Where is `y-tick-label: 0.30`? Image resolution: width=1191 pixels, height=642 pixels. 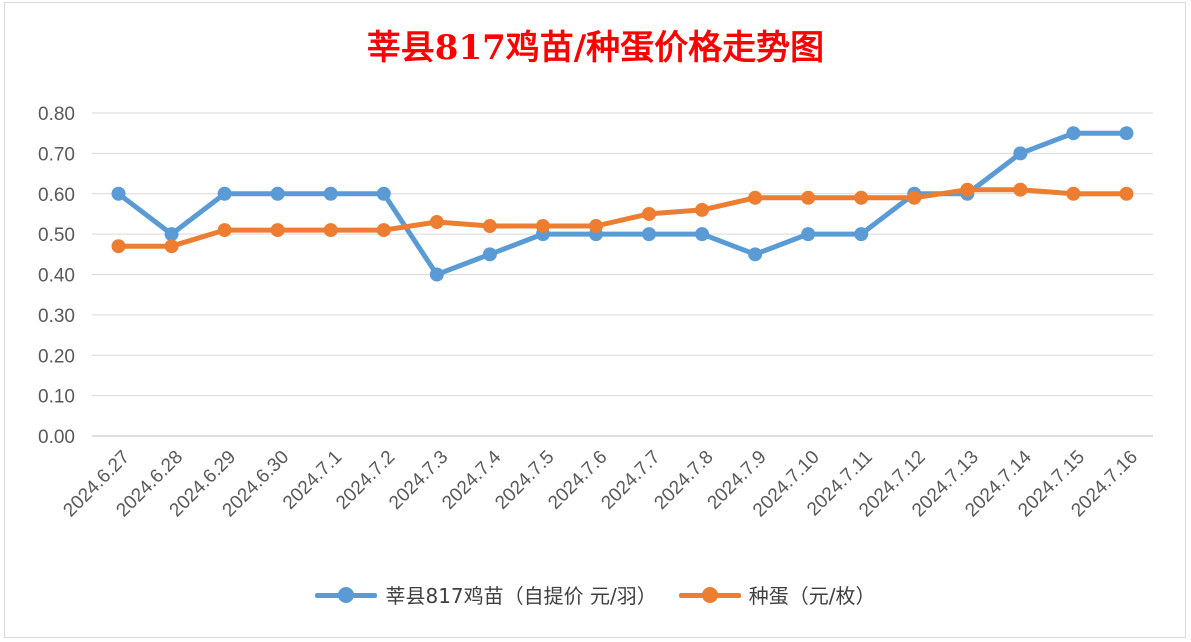
y-tick-label: 0.30 is located at coordinates (56, 316).